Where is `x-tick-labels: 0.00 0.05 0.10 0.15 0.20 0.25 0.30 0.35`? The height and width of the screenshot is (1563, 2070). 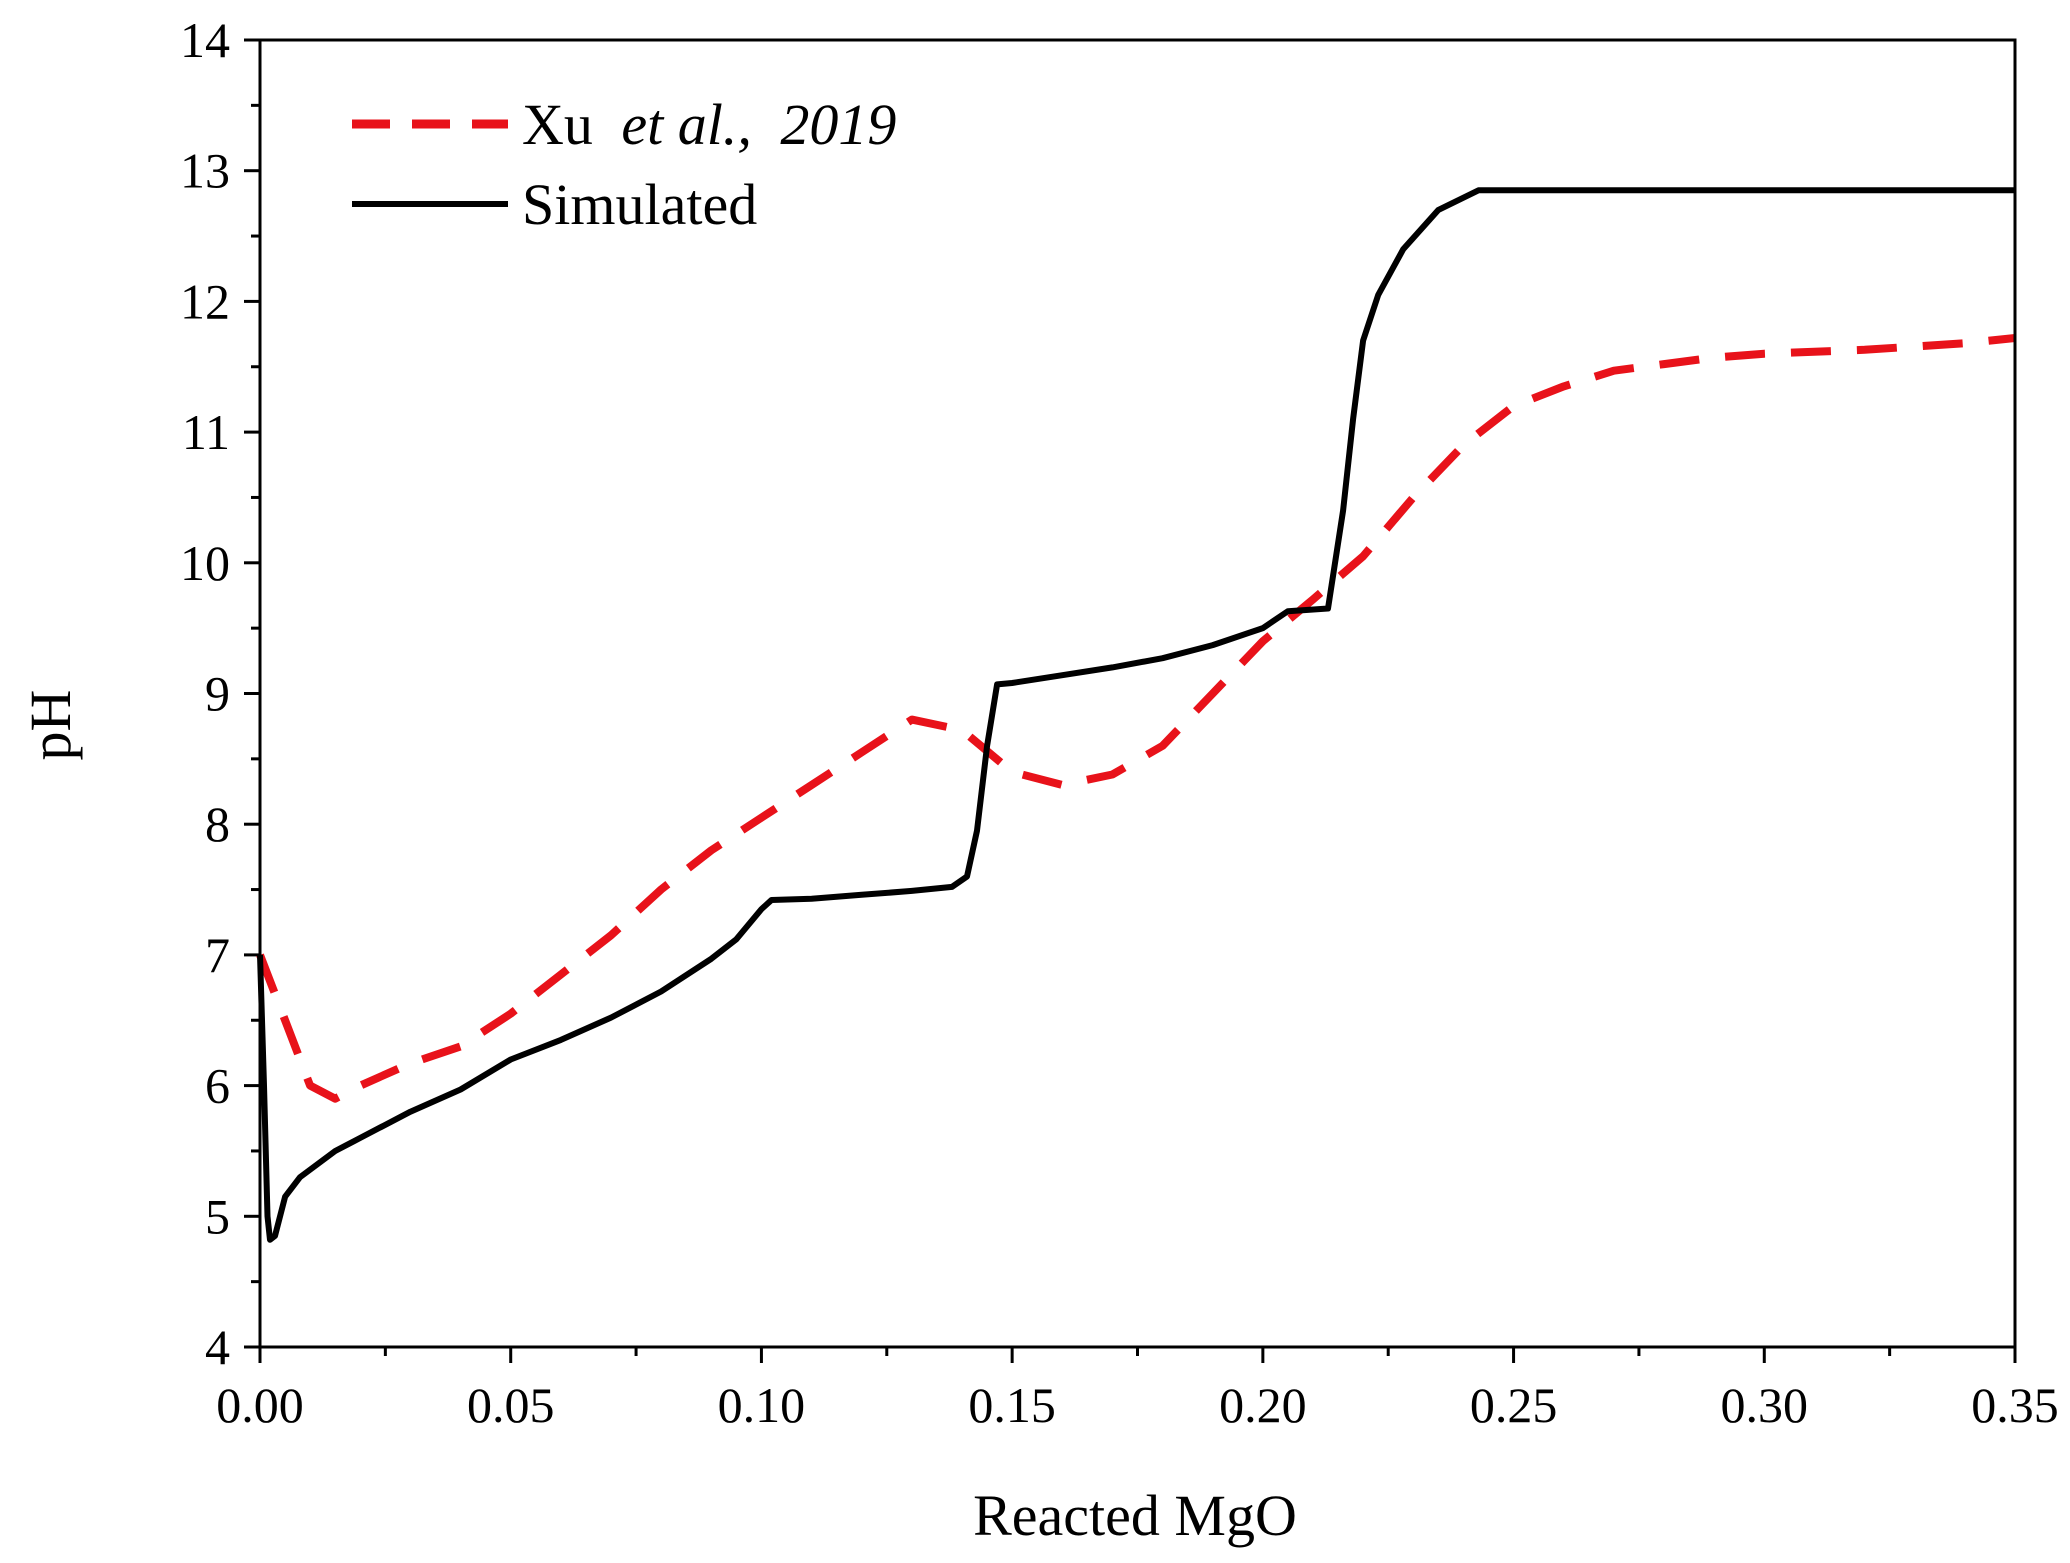
x-tick-labels: 0.00 0.05 0.10 0.15 0.20 0.25 0.30 0.35 is located at coordinates (1137, 1405).